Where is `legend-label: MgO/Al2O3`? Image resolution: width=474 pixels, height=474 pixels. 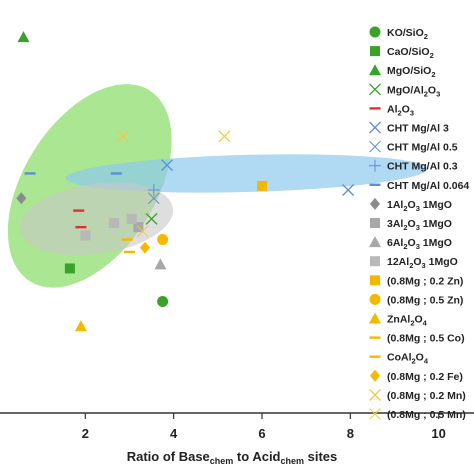 legend-label: MgO/Al2O3 is located at coordinates (413, 91).